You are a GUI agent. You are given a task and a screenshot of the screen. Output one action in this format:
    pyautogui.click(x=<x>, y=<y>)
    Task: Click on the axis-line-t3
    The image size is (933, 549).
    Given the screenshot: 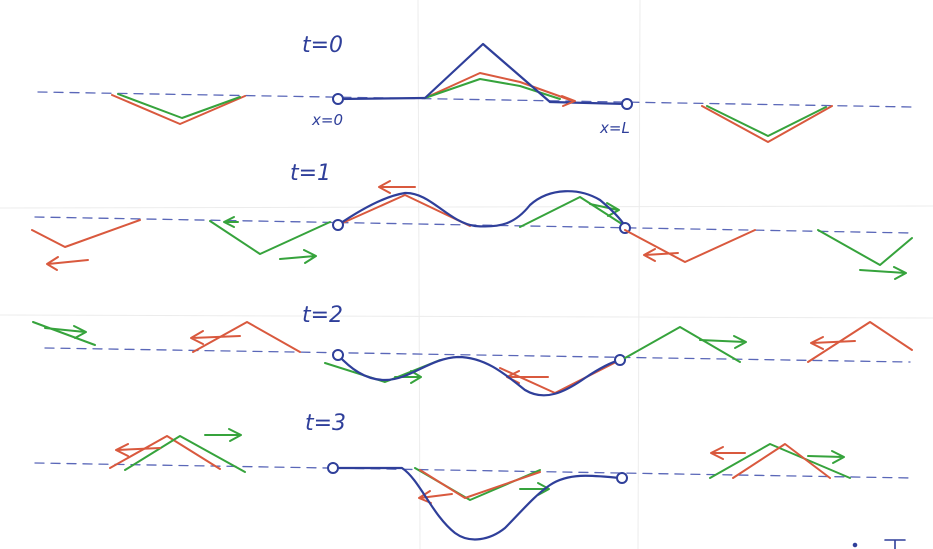 What is the action you would take?
    pyautogui.click(x=473, y=470)
    